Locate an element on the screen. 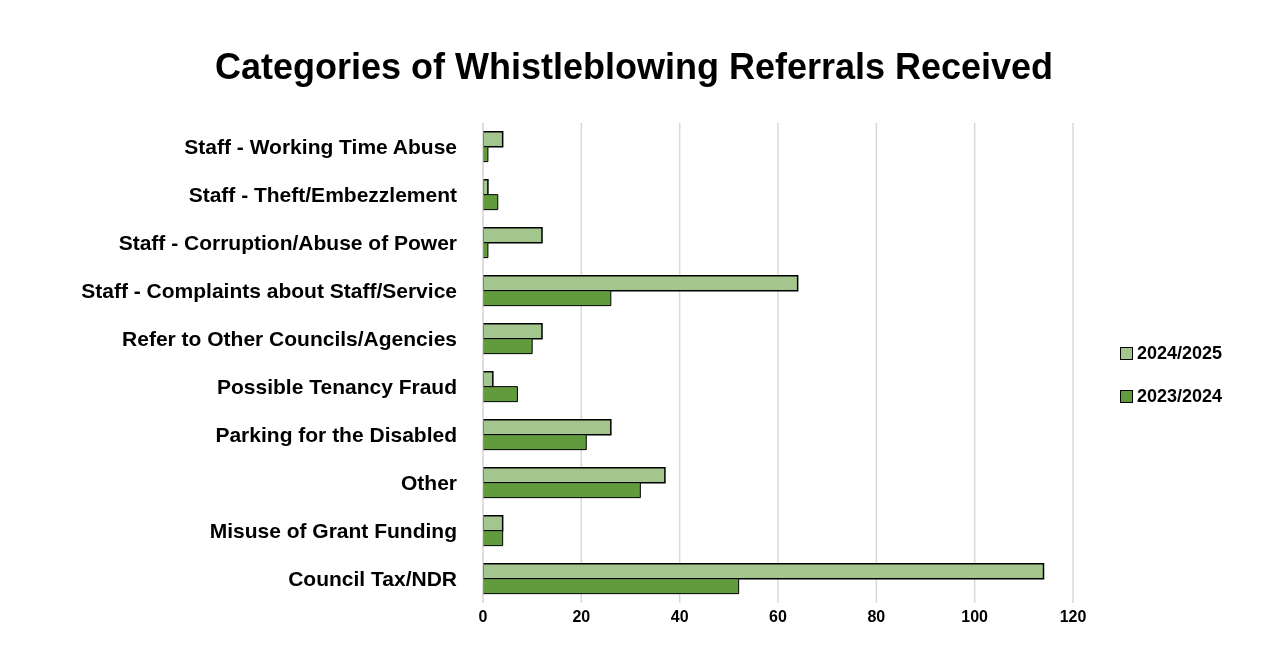 Image resolution: width=1268 pixels, height=656 pixels. y-tick-label: Staff - Theft/Embezzlement is located at coordinates (322, 195).